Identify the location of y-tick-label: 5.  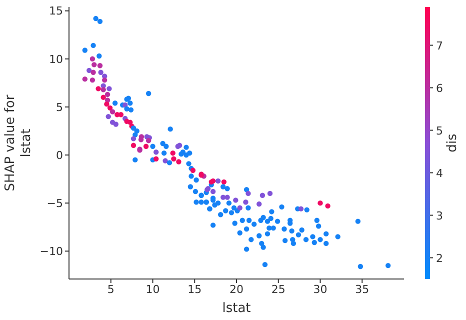
(59, 107).